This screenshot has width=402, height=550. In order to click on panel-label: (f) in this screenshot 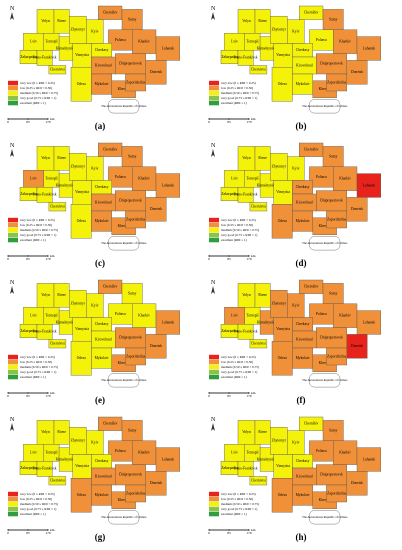, I will do `click(301, 400)`.